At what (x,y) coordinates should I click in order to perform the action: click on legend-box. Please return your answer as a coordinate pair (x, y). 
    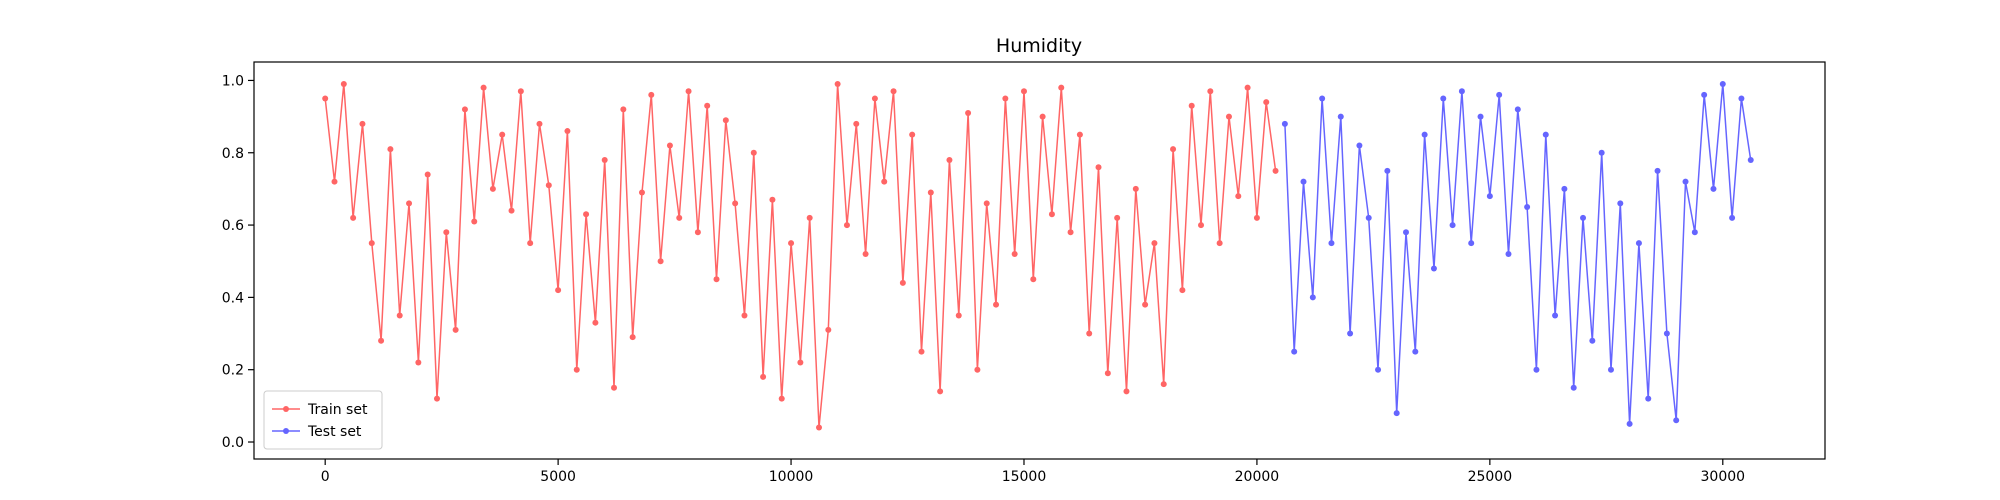
    Looking at the image, I should click on (323, 420).